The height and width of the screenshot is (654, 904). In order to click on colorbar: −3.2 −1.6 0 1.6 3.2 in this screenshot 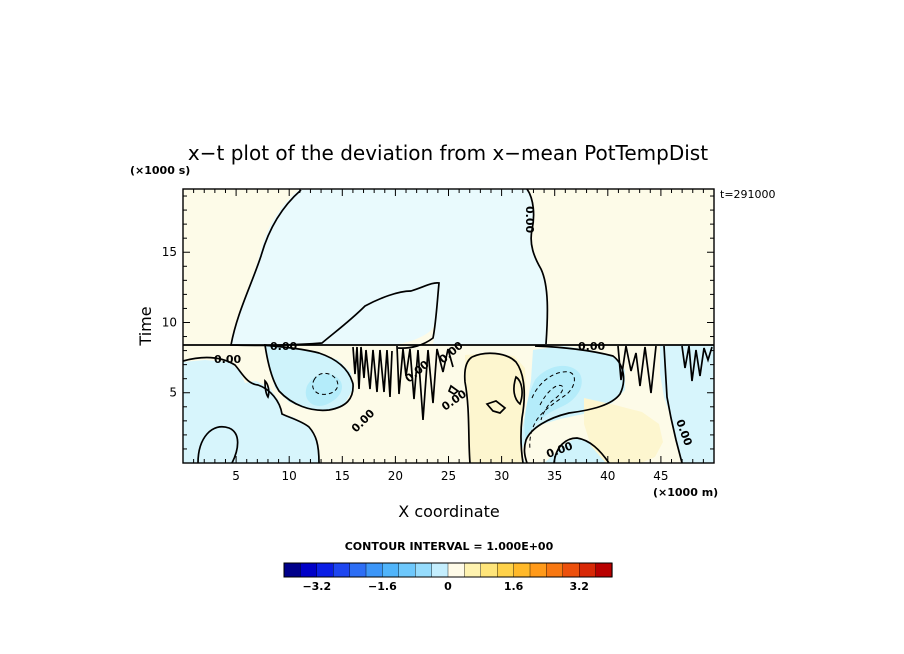, I will do `click(448, 577)`.